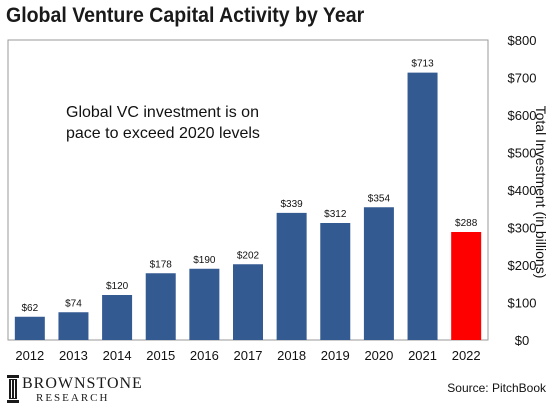 Image resolution: width=560 pixels, height=408 pixels. Describe the element at coordinates (422, 64) in the screenshot. I see `data-label-2021: $713` at that location.